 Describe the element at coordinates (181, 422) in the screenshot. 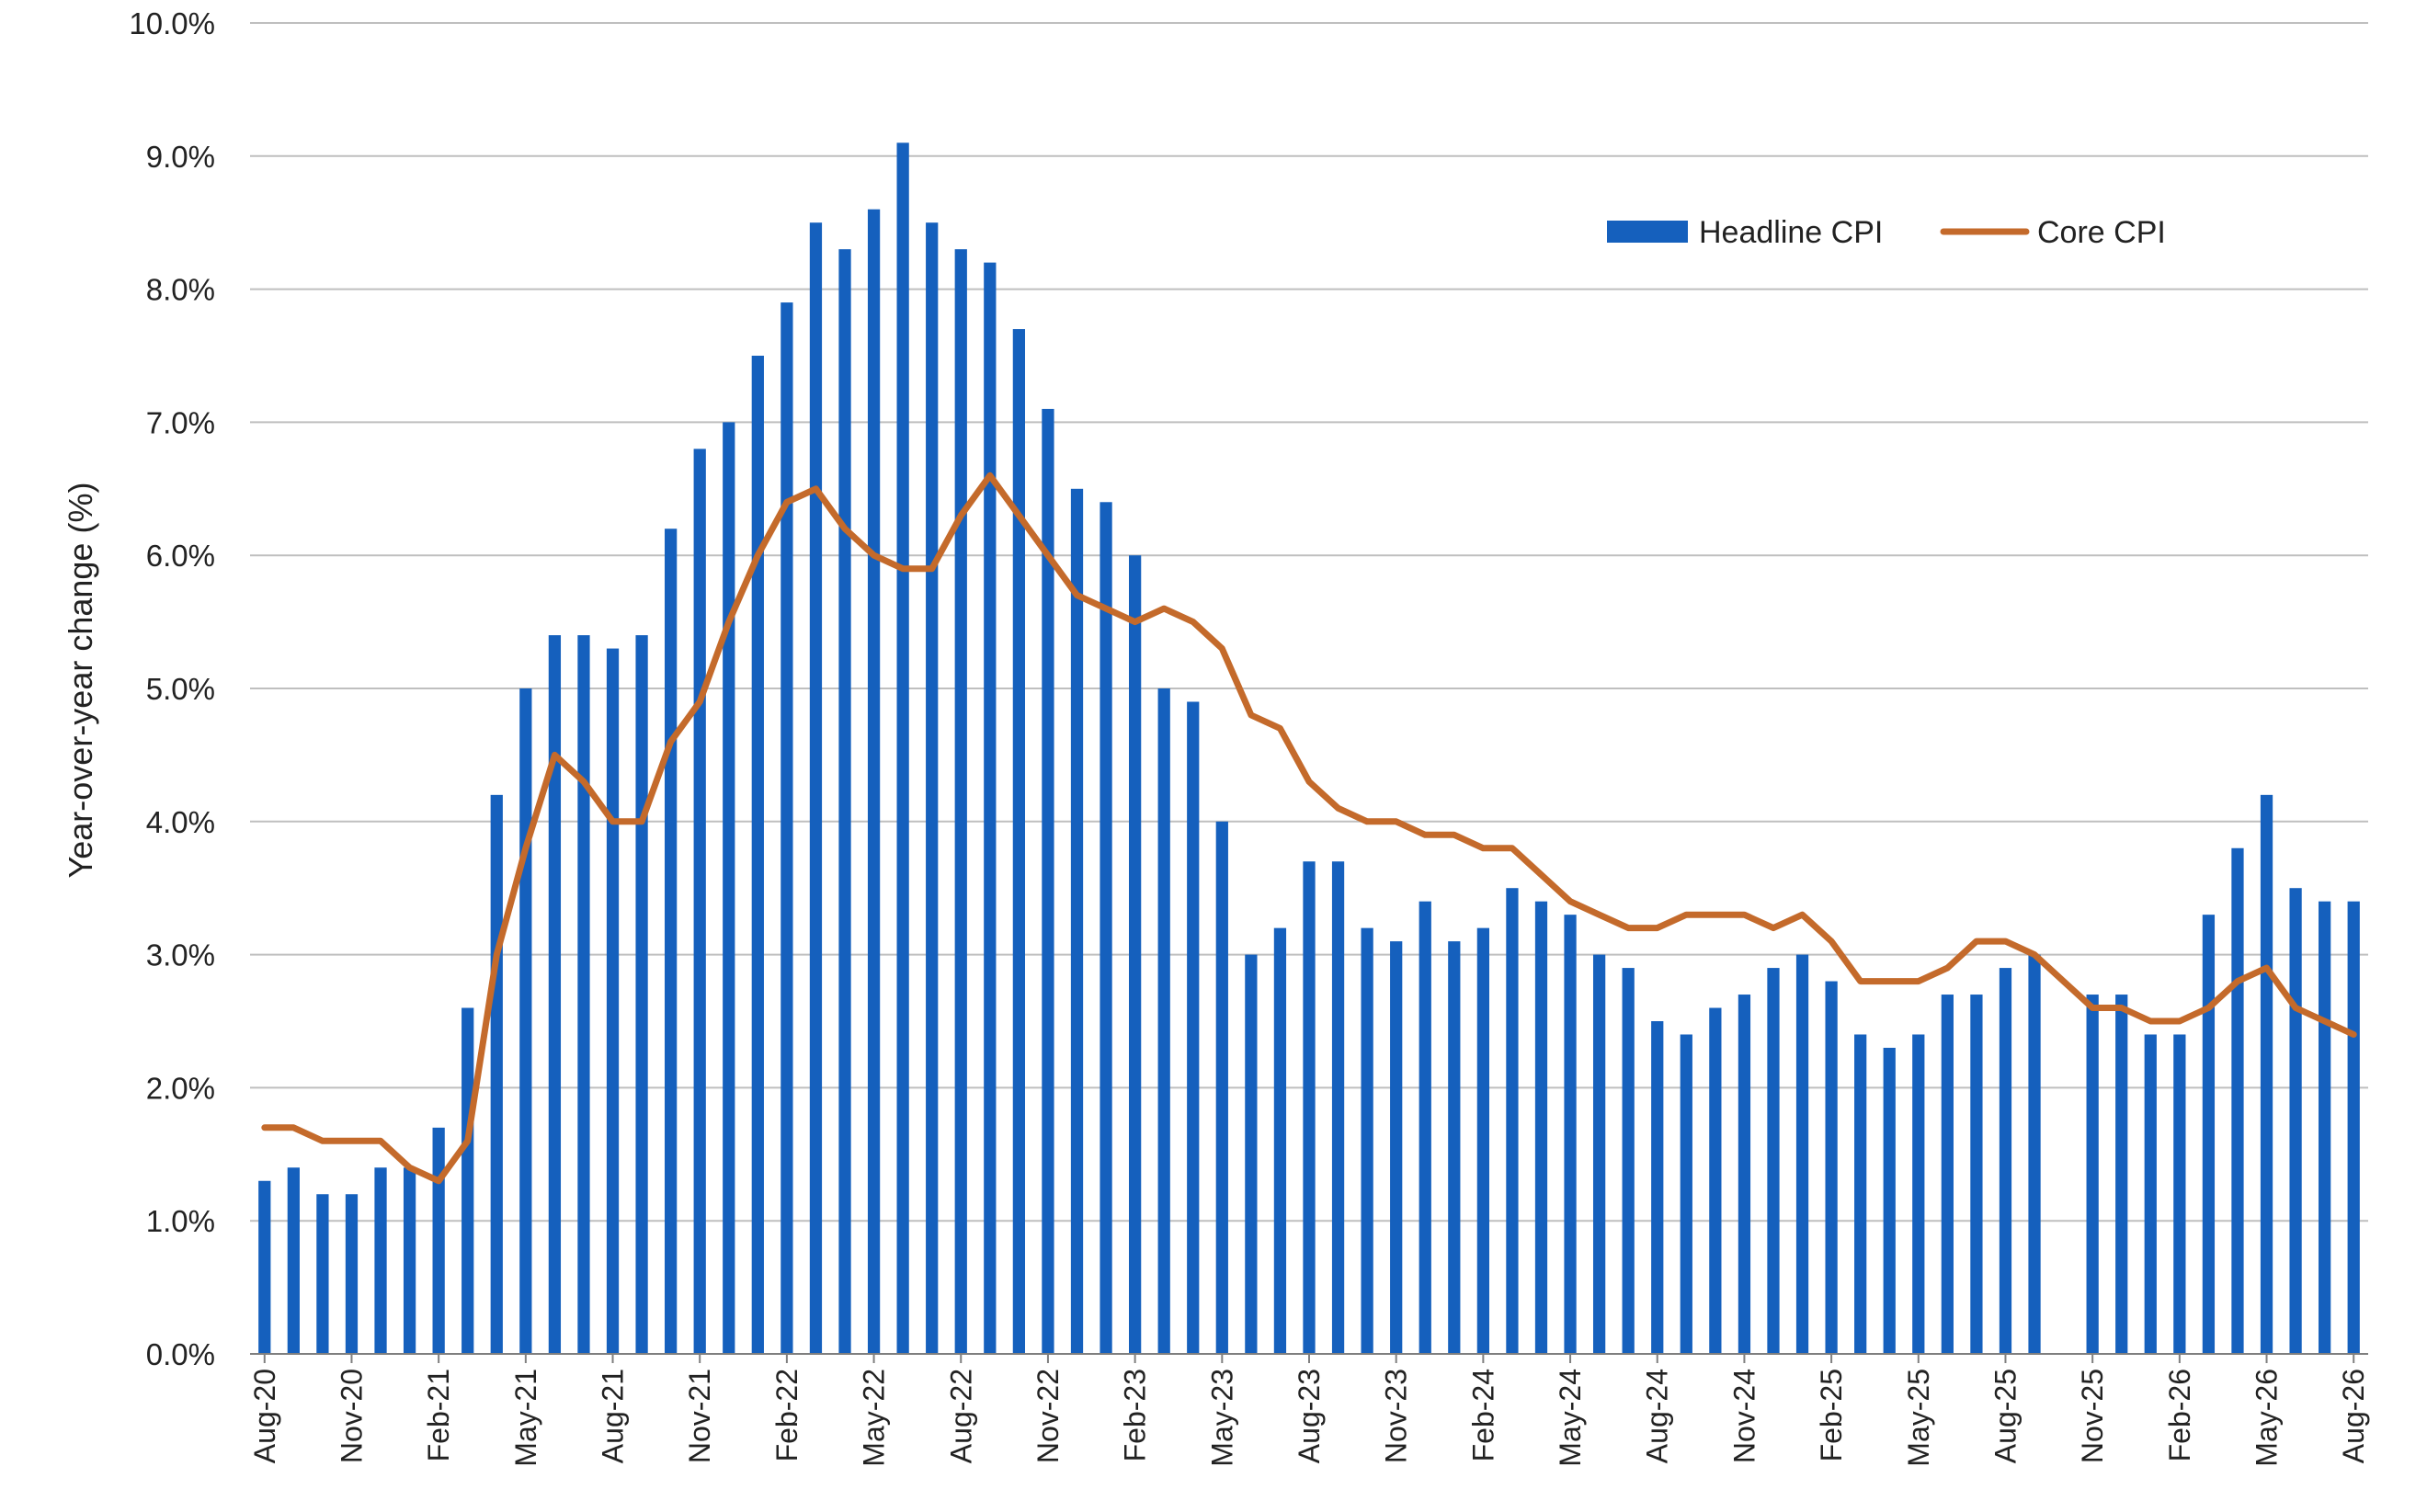

I see `y-tick-label: 7.0%` at that location.